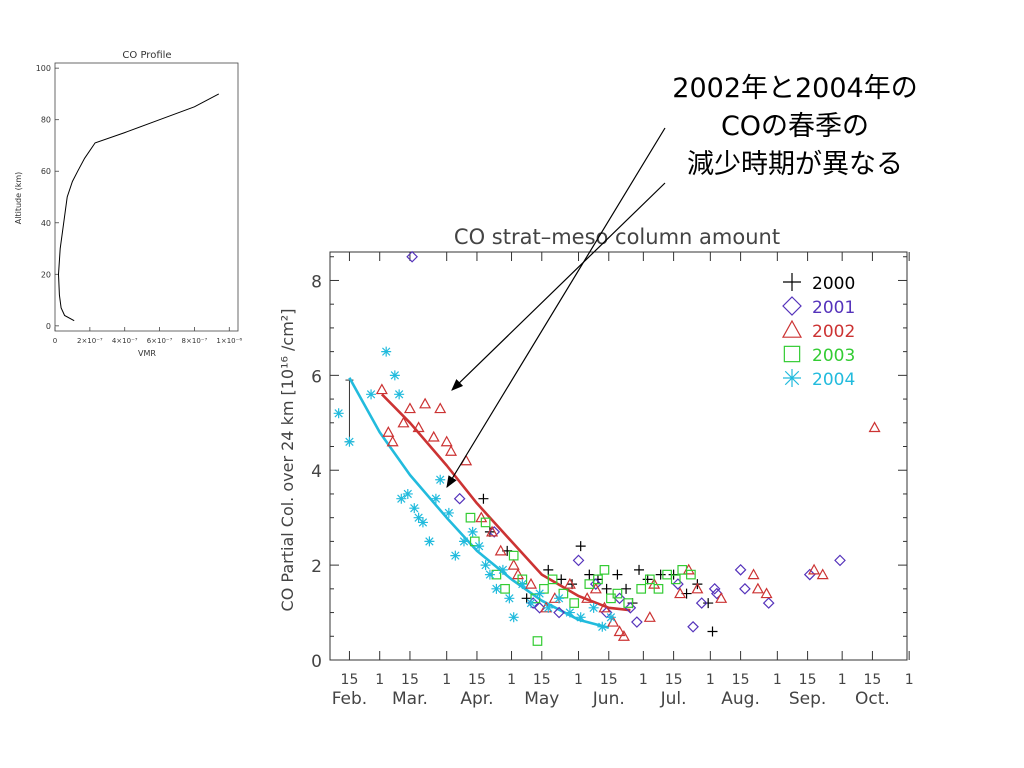 This screenshot has width=1024, height=768. I want to click on legend-label-2004: 2004, so click(833, 380).